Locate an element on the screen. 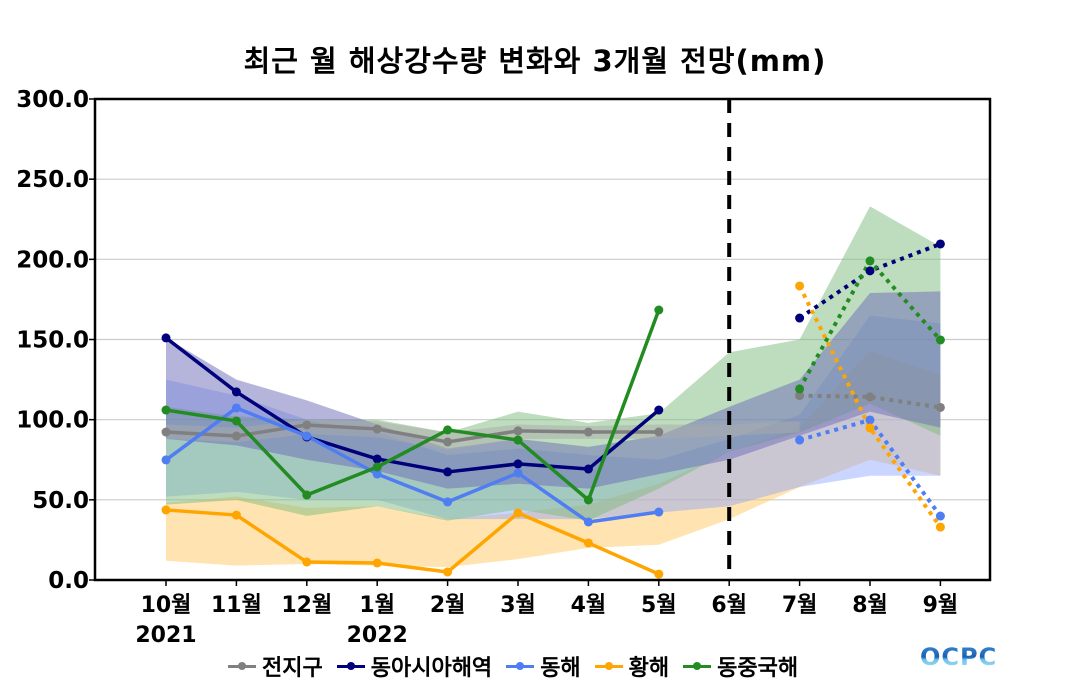 This screenshot has height=700, width=1070. y-axis: 0.0 50.0 100.0 150.0 200.0 250.0 300.0 is located at coordinates (55, 340).